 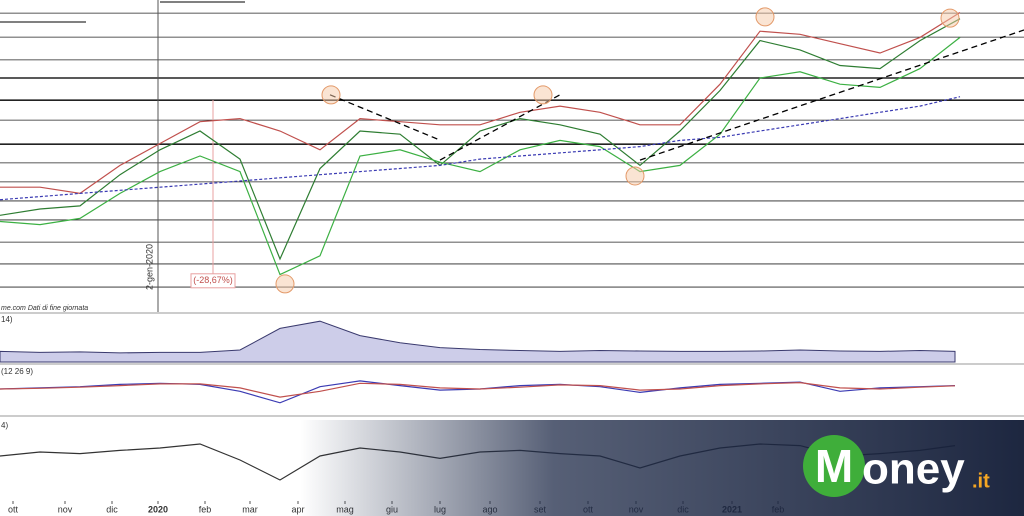 I want to click on x-tick-label: mar, so click(x=250, y=509).